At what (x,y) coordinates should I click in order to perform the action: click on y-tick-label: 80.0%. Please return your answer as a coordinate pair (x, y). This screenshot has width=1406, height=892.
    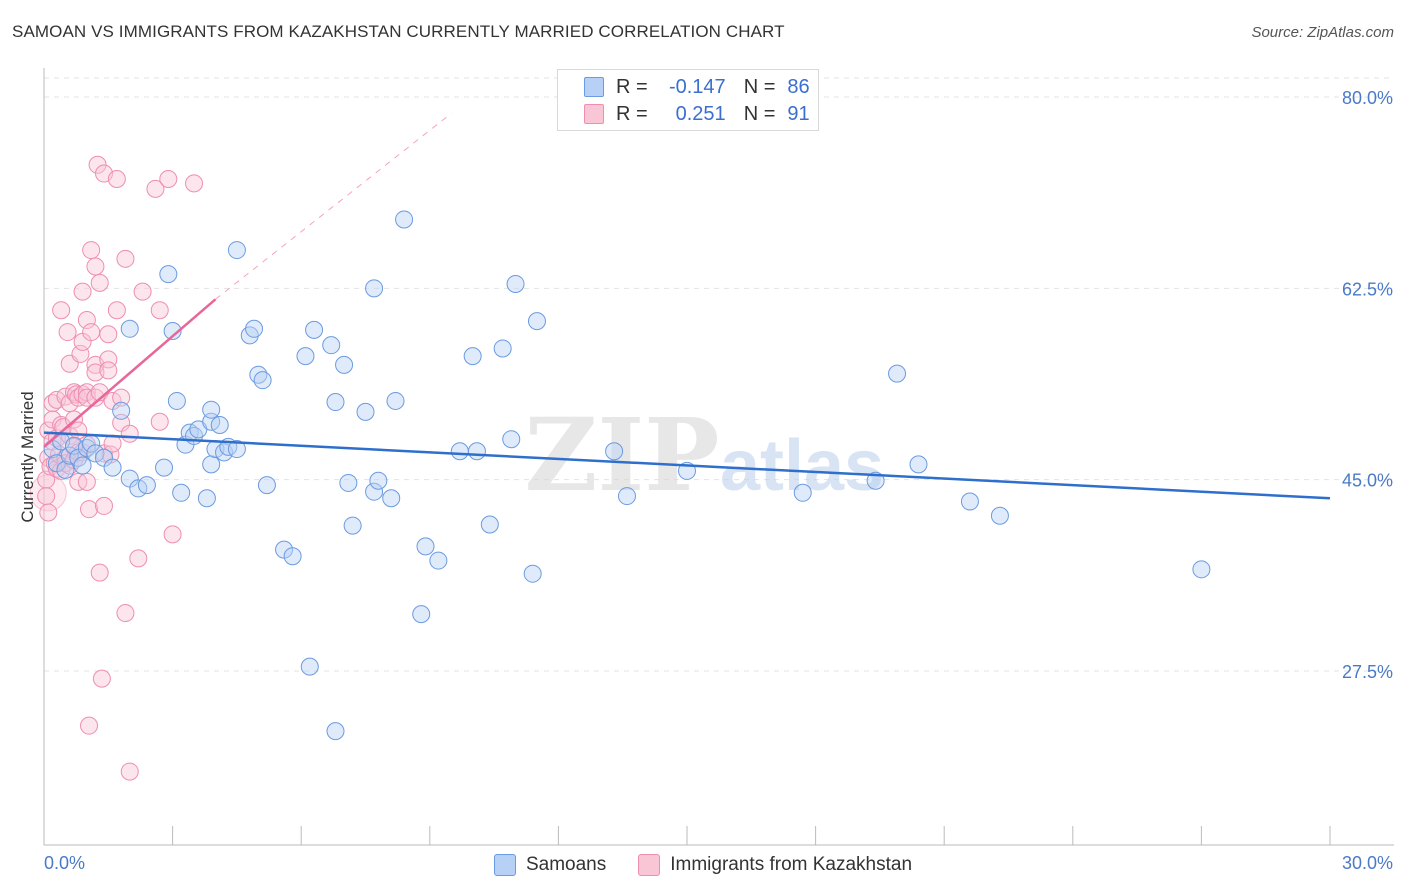
    Looking at the image, I should click on (1367, 98).